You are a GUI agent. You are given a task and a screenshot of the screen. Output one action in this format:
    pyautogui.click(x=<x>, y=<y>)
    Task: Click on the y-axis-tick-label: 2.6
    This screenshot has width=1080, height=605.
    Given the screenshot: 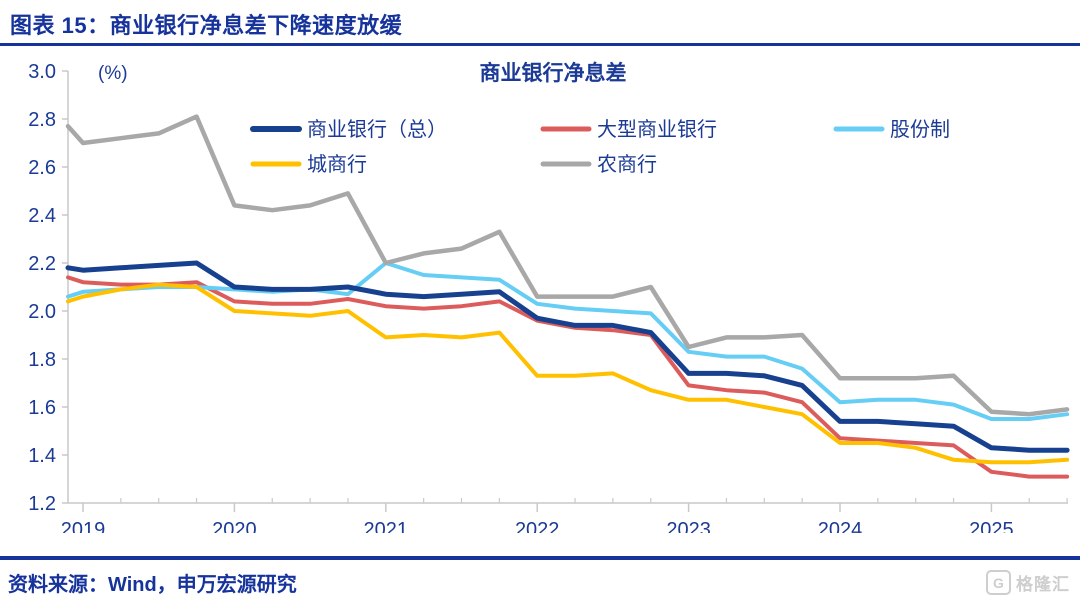 What is the action you would take?
    pyautogui.click(x=42, y=168)
    